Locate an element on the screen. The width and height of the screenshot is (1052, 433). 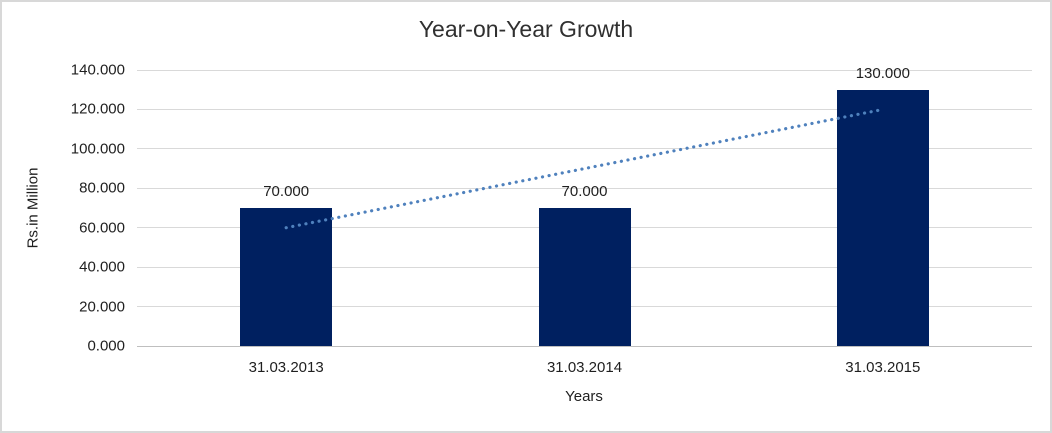
y-tick-label: 80.000 is located at coordinates (102, 188).